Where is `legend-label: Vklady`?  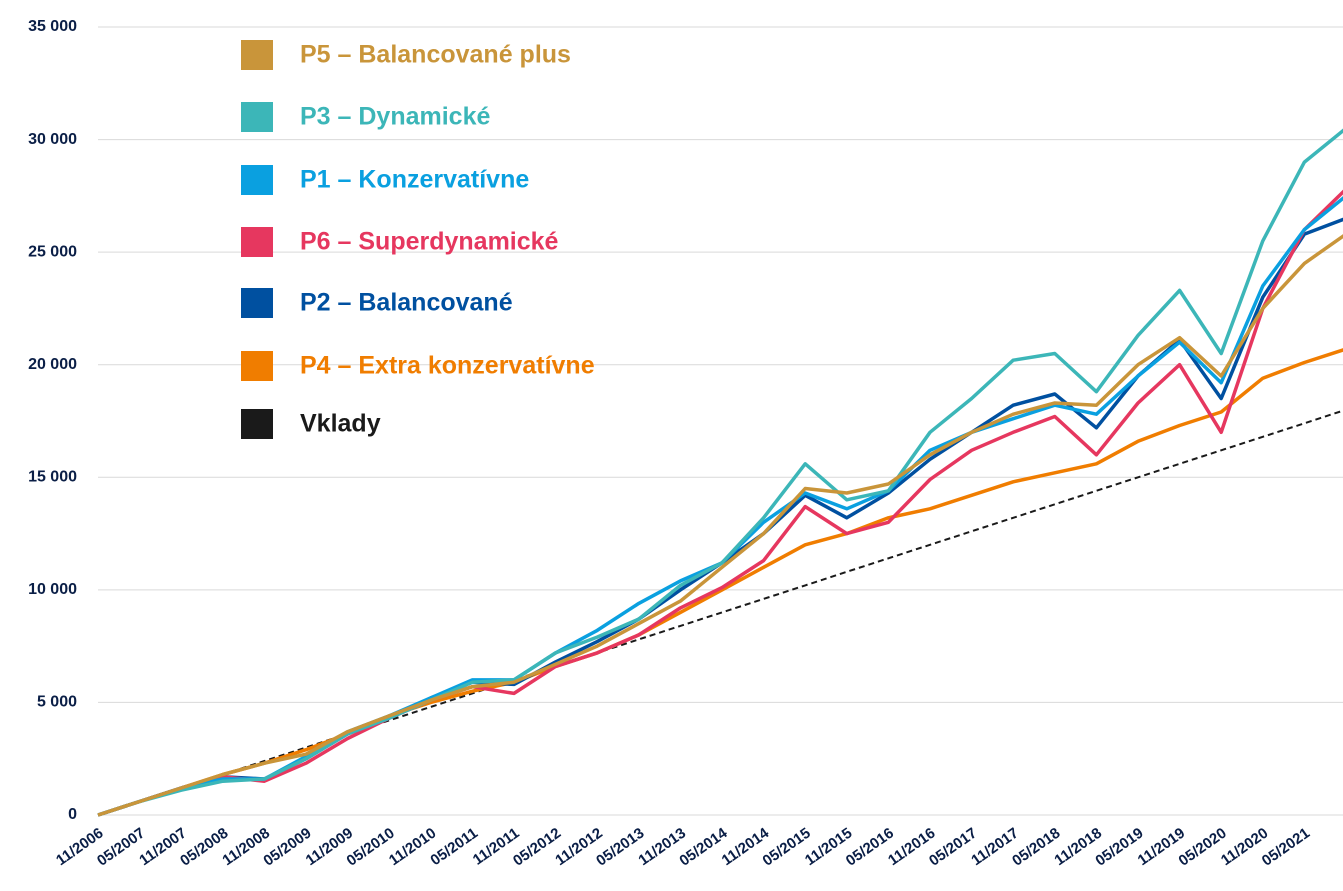
legend-label: Vklady is located at coordinates (340, 424).